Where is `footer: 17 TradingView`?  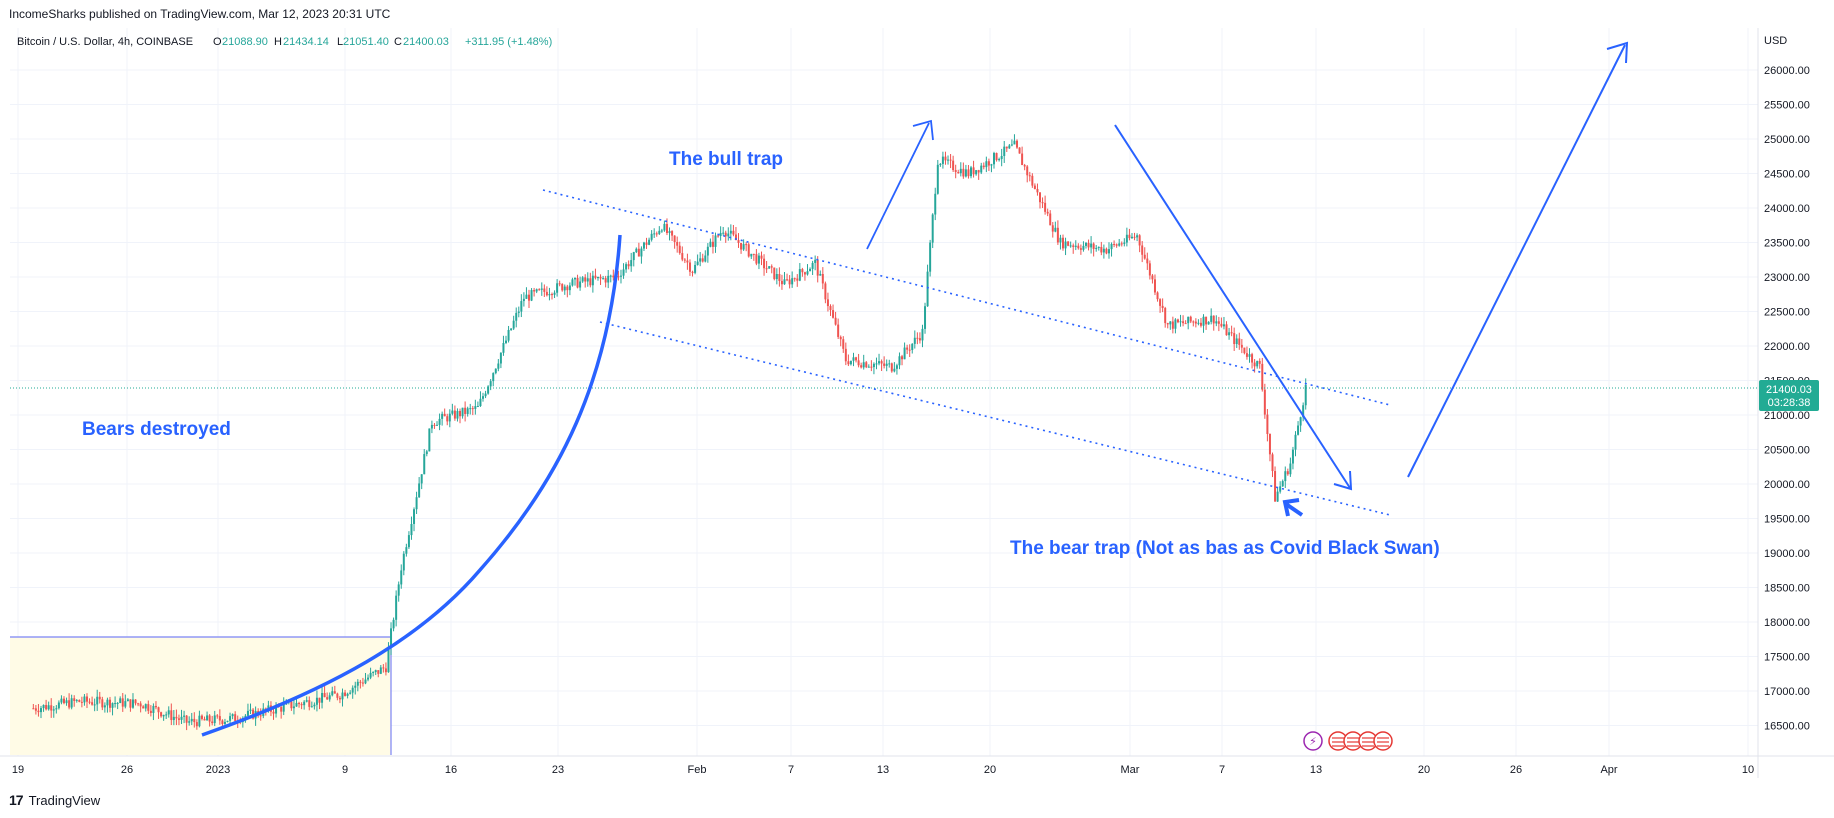
footer: 17 TradingView is located at coordinates (54, 800).